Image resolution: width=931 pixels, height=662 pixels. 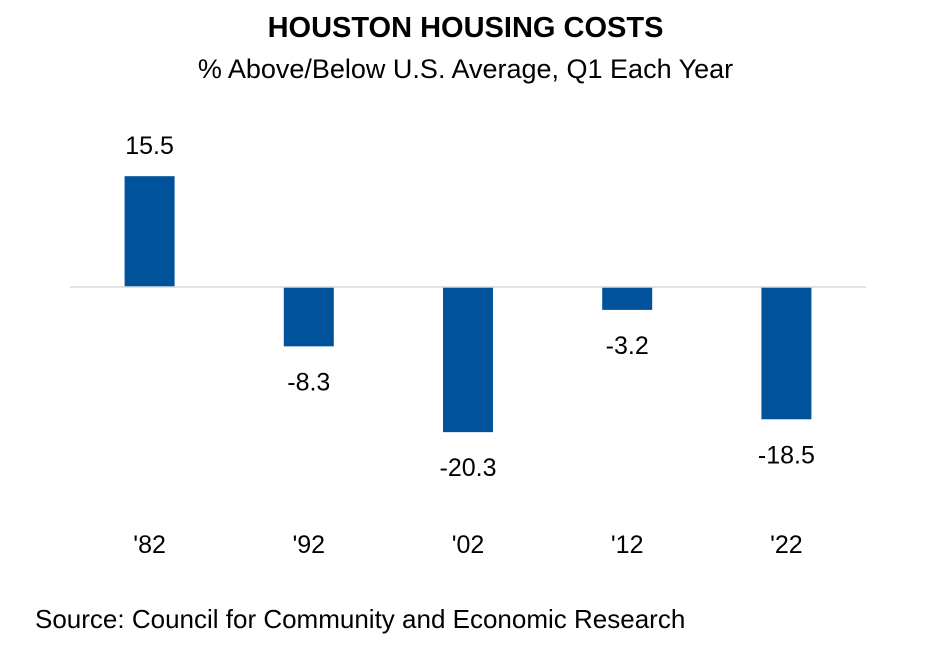 What do you see at coordinates (786, 455) in the screenshot?
I see `data-label: -18.5` at bounding box center [786, 455].